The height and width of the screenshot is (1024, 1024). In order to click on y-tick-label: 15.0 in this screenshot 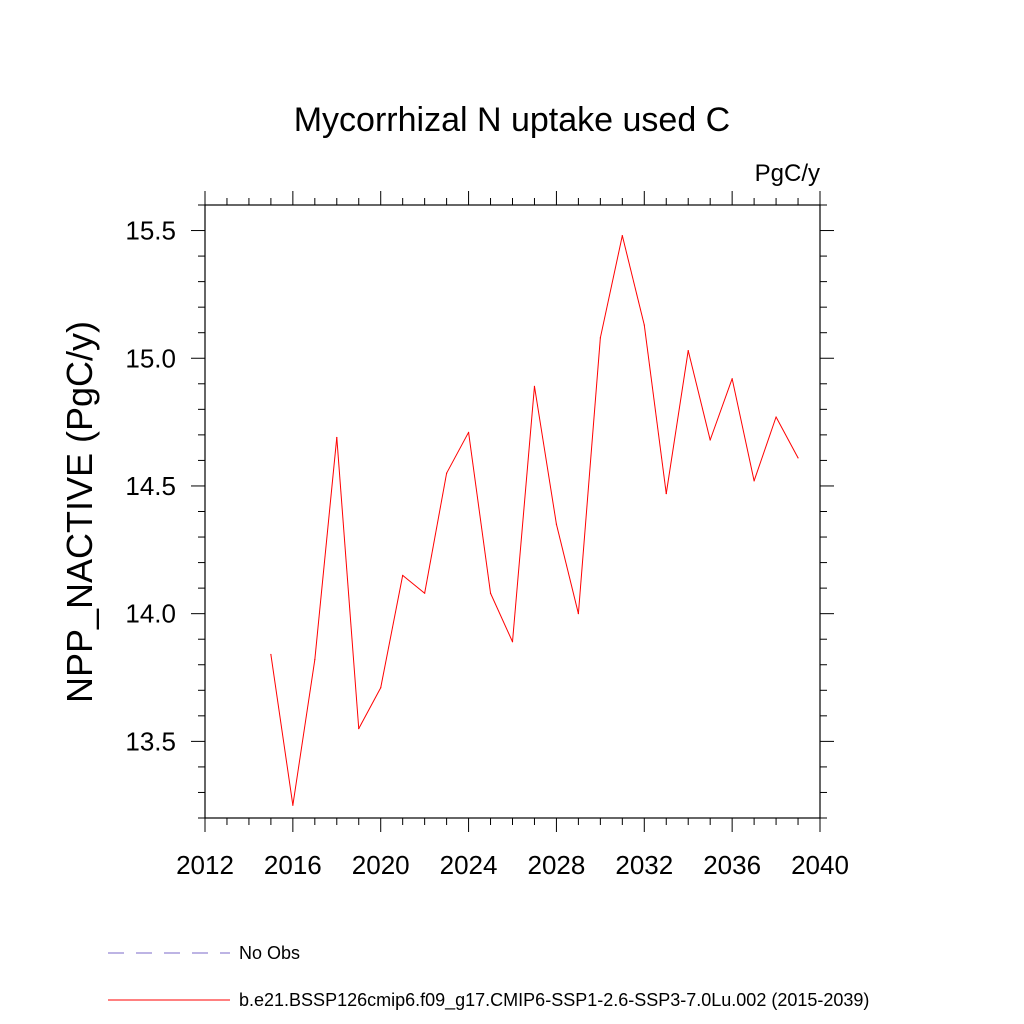, I will do `click(150, 358)`.